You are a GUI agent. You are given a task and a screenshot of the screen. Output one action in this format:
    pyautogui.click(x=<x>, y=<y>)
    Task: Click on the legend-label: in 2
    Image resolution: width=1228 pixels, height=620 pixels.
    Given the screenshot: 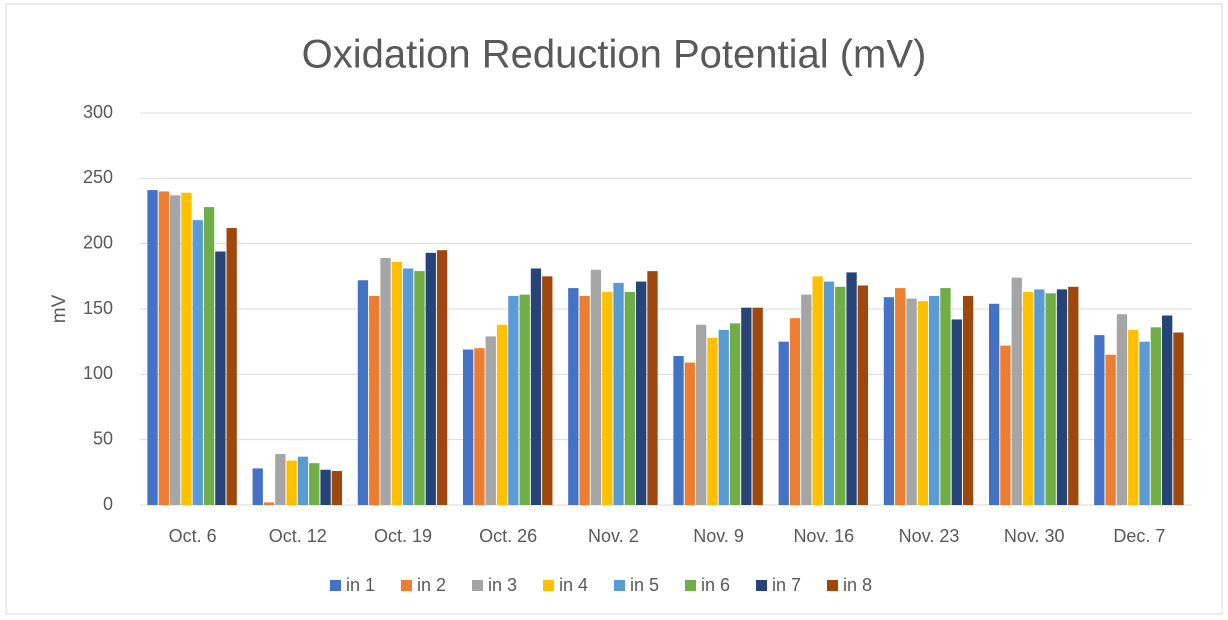 What is the action you would take?
    pyautogui.click(x=431, y=585)
    